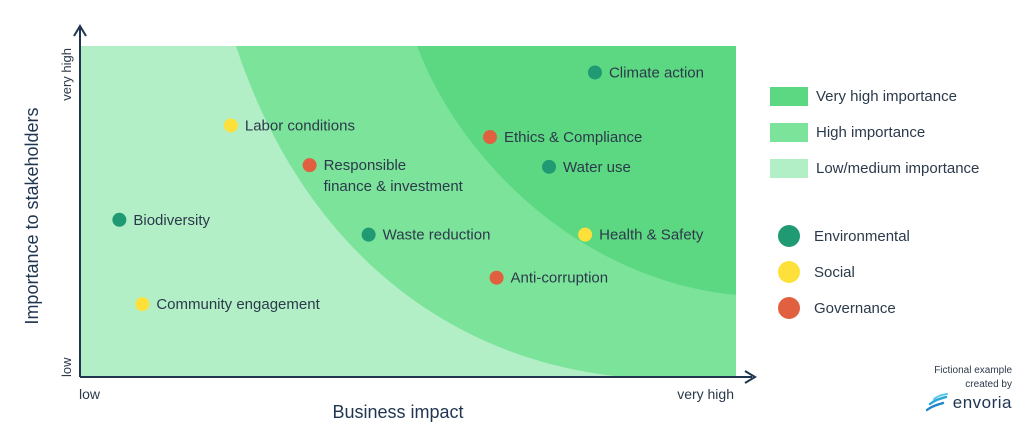  I want to click on point-label: Water use, so click(597, 167).